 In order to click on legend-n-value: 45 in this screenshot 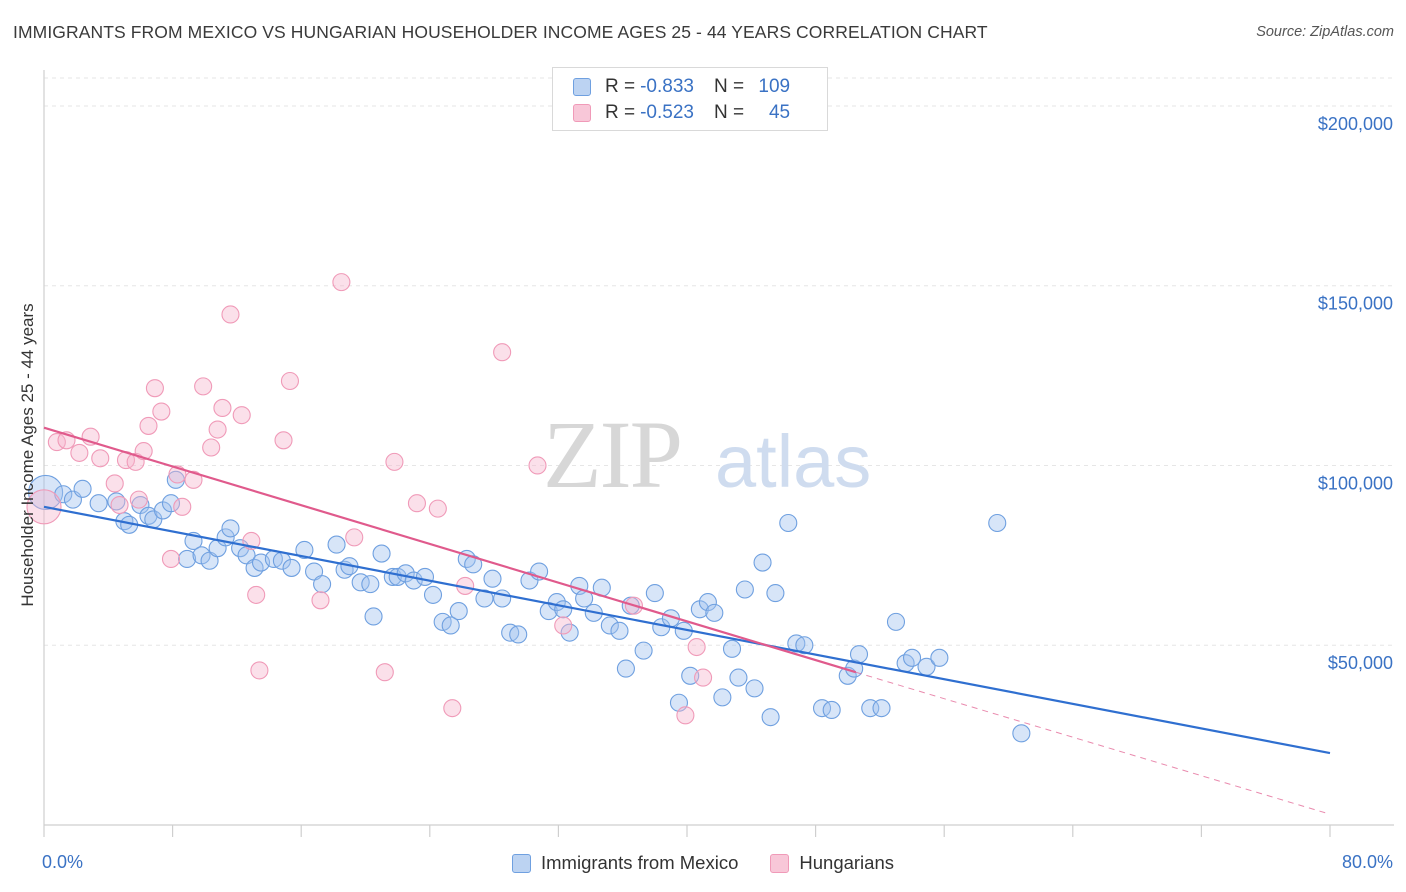, I will do `click(779, 112)`.